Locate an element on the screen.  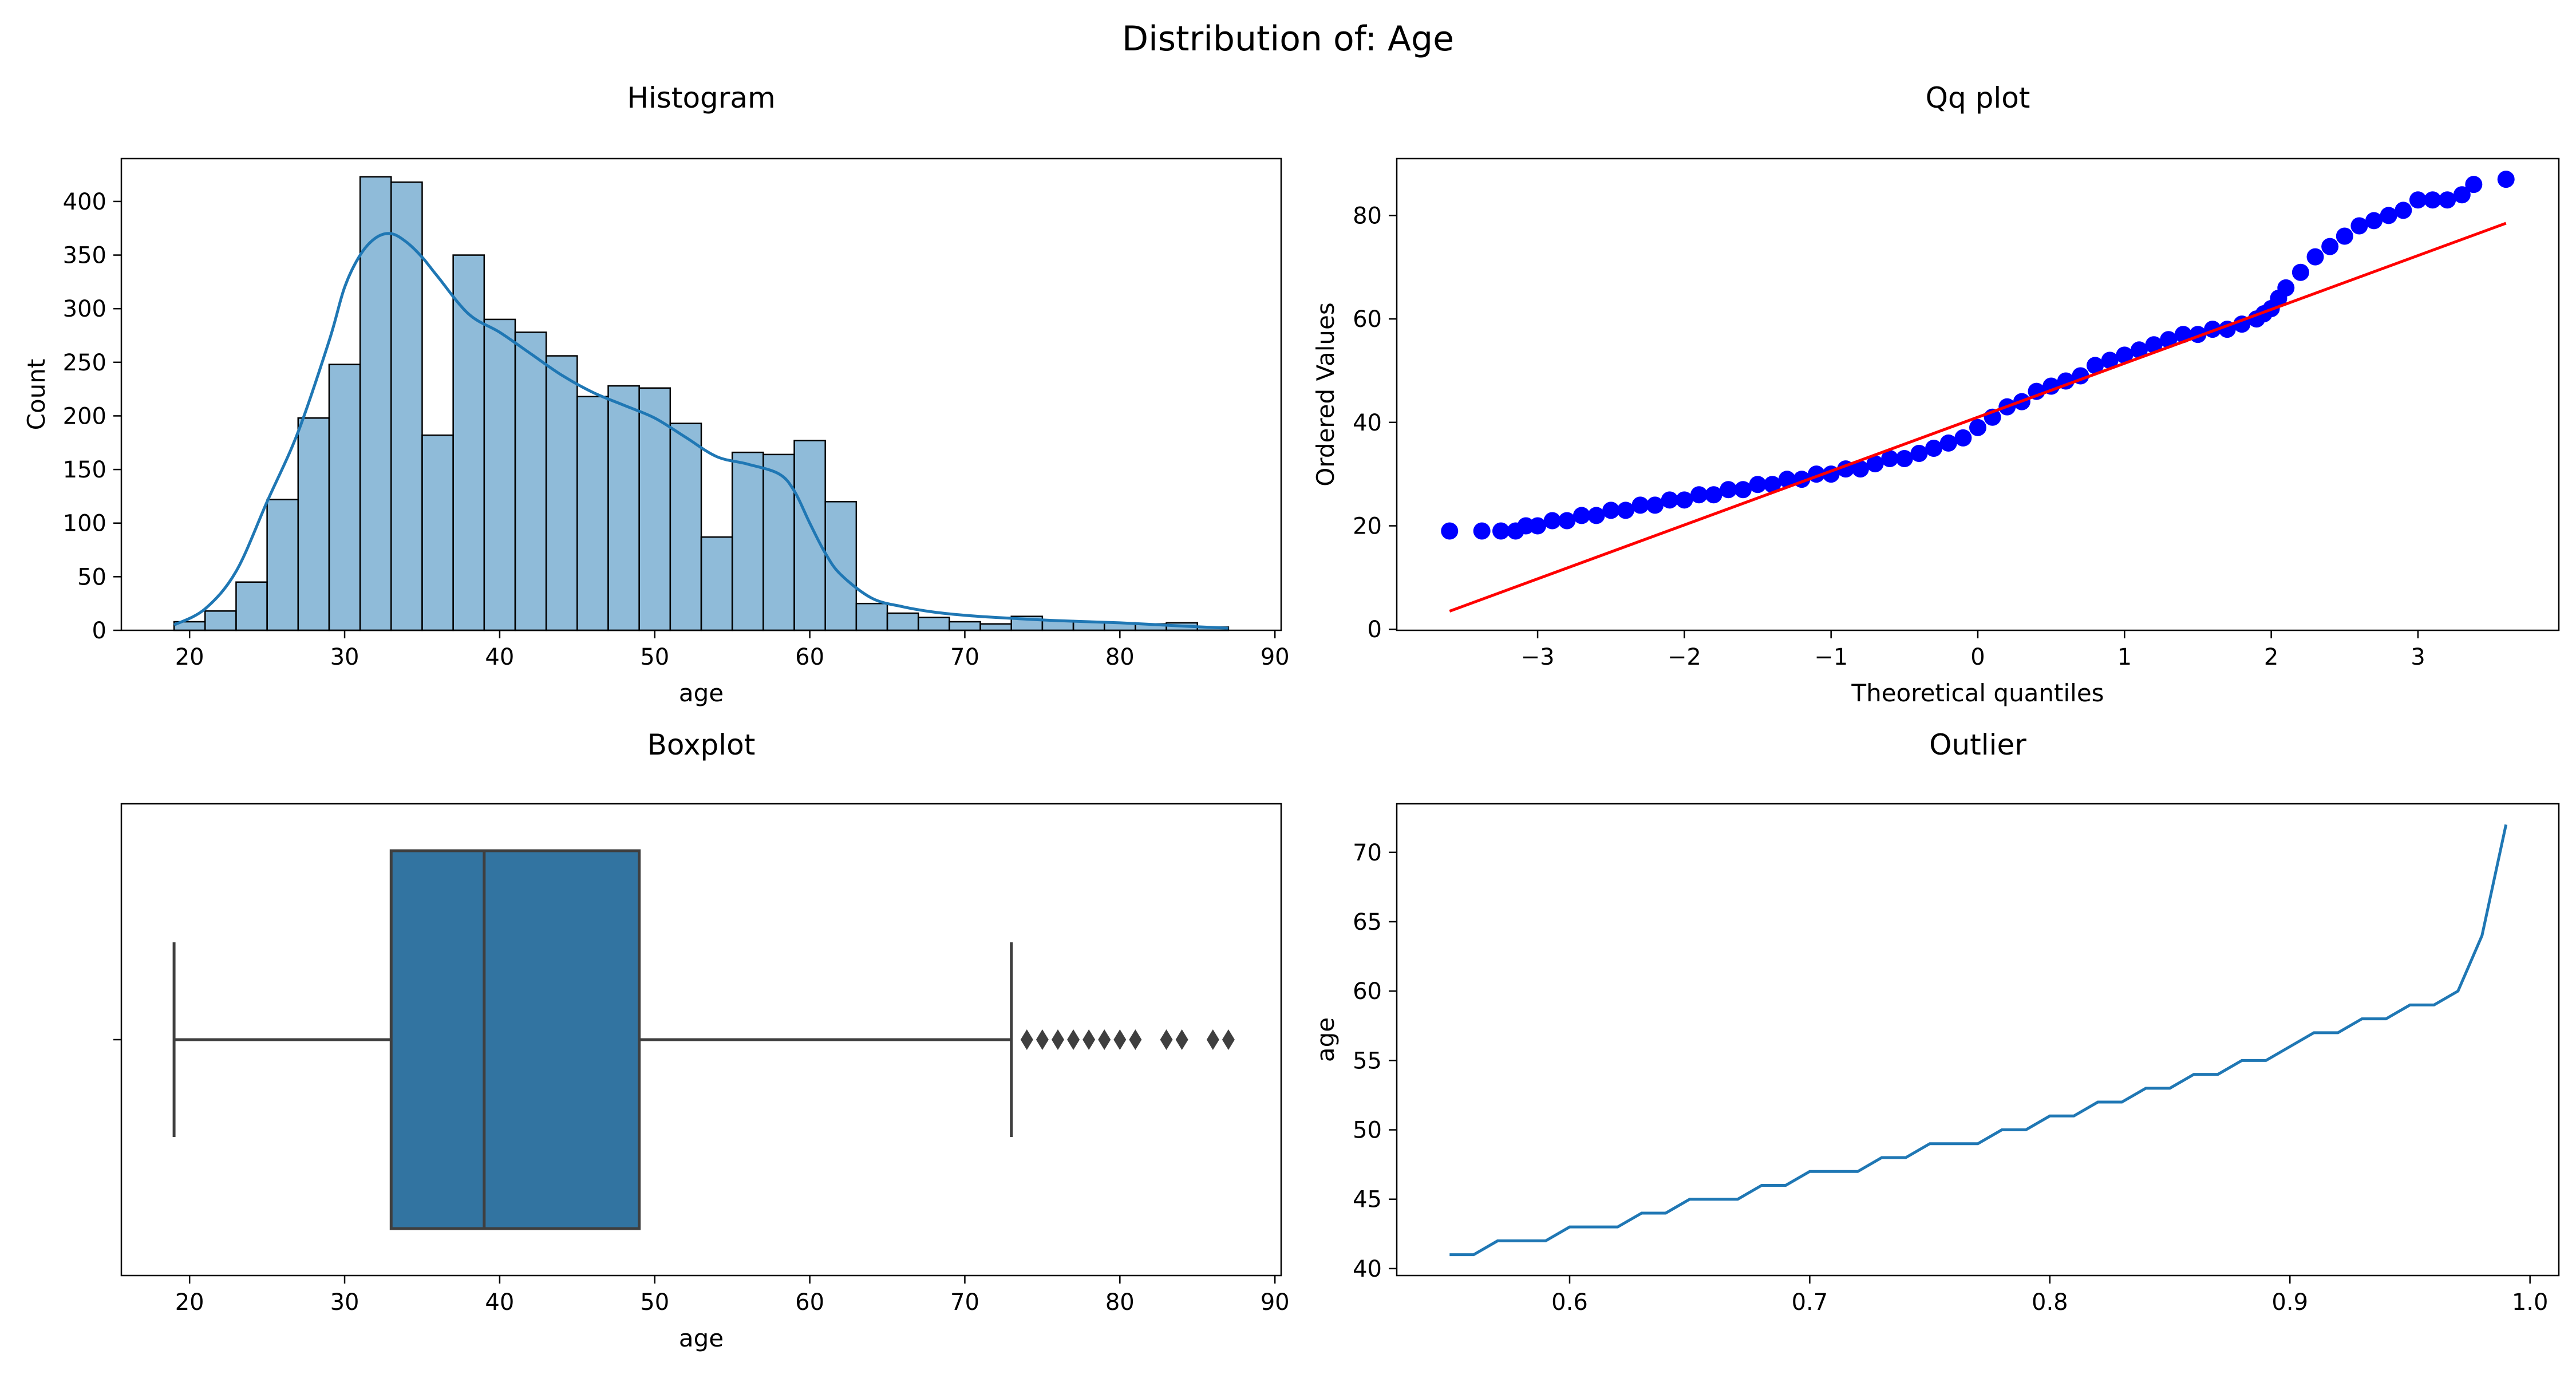
qq-xtick-label: 3 is located at coordinates (2418, 657).